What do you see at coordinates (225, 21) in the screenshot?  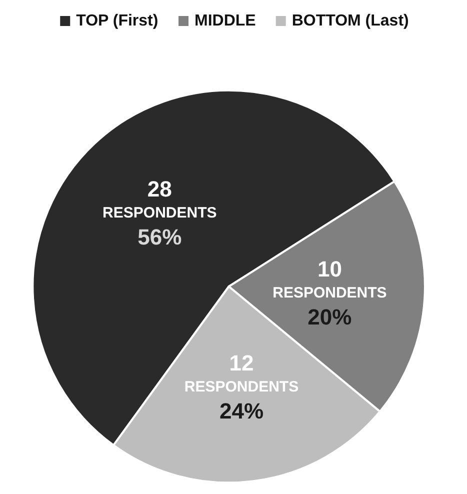 I see `legend-label: MIDDLE` at bounding box center [225, 21].